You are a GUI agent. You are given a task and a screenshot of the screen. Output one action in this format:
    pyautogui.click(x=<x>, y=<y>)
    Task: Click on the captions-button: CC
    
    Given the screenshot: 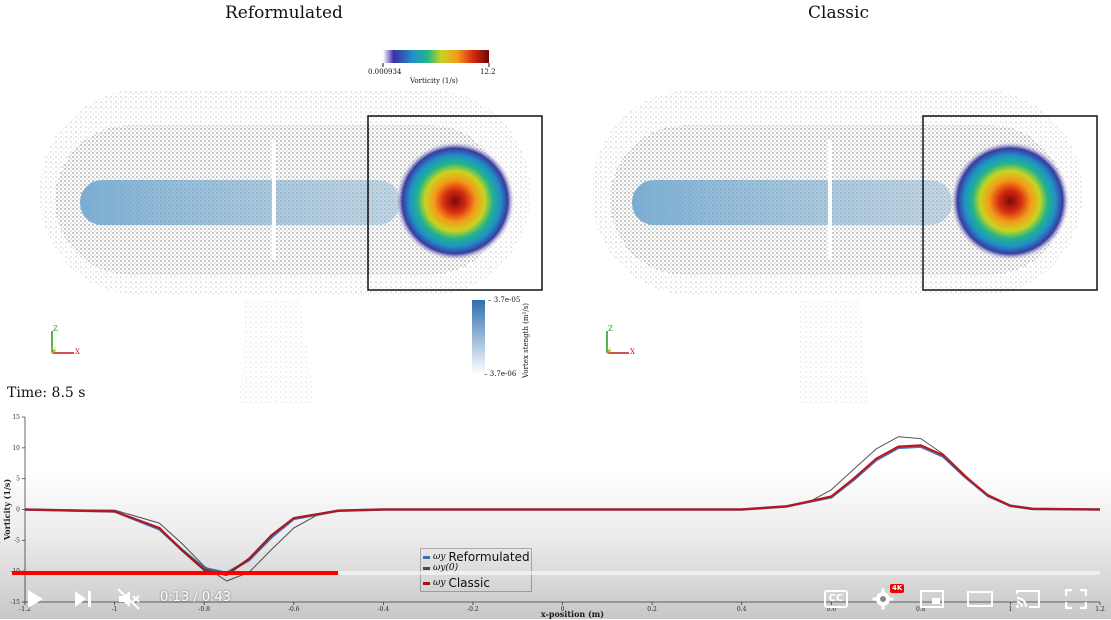 What is the action you would take?
    pyautogui.click(x=836, y=599)
    